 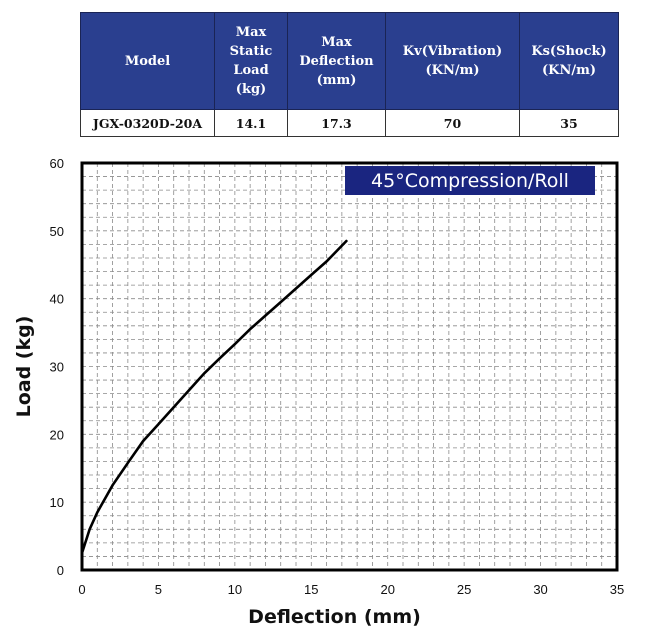 What do you see at coordinates (334, 617) in the screenshot?
I see `x-axis-title: Deflection (mm)` at bounding box center [334, 617].